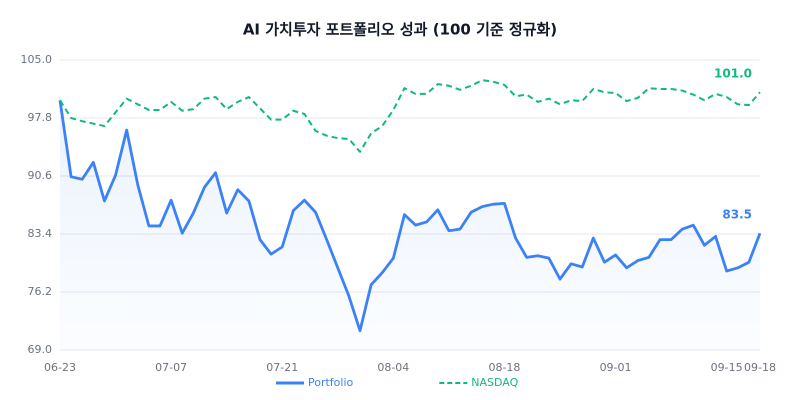  I want to click on y-tick-label: 97.8, so click(40, 117).